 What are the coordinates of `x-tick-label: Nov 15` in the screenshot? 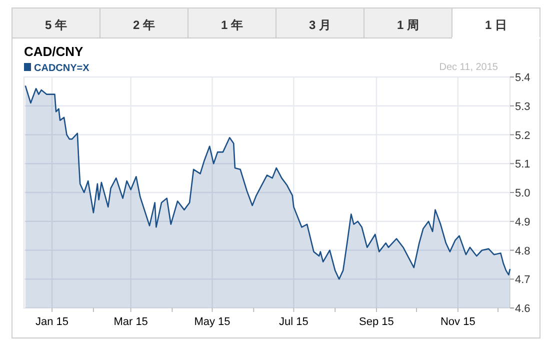 It's located at (458, 322).